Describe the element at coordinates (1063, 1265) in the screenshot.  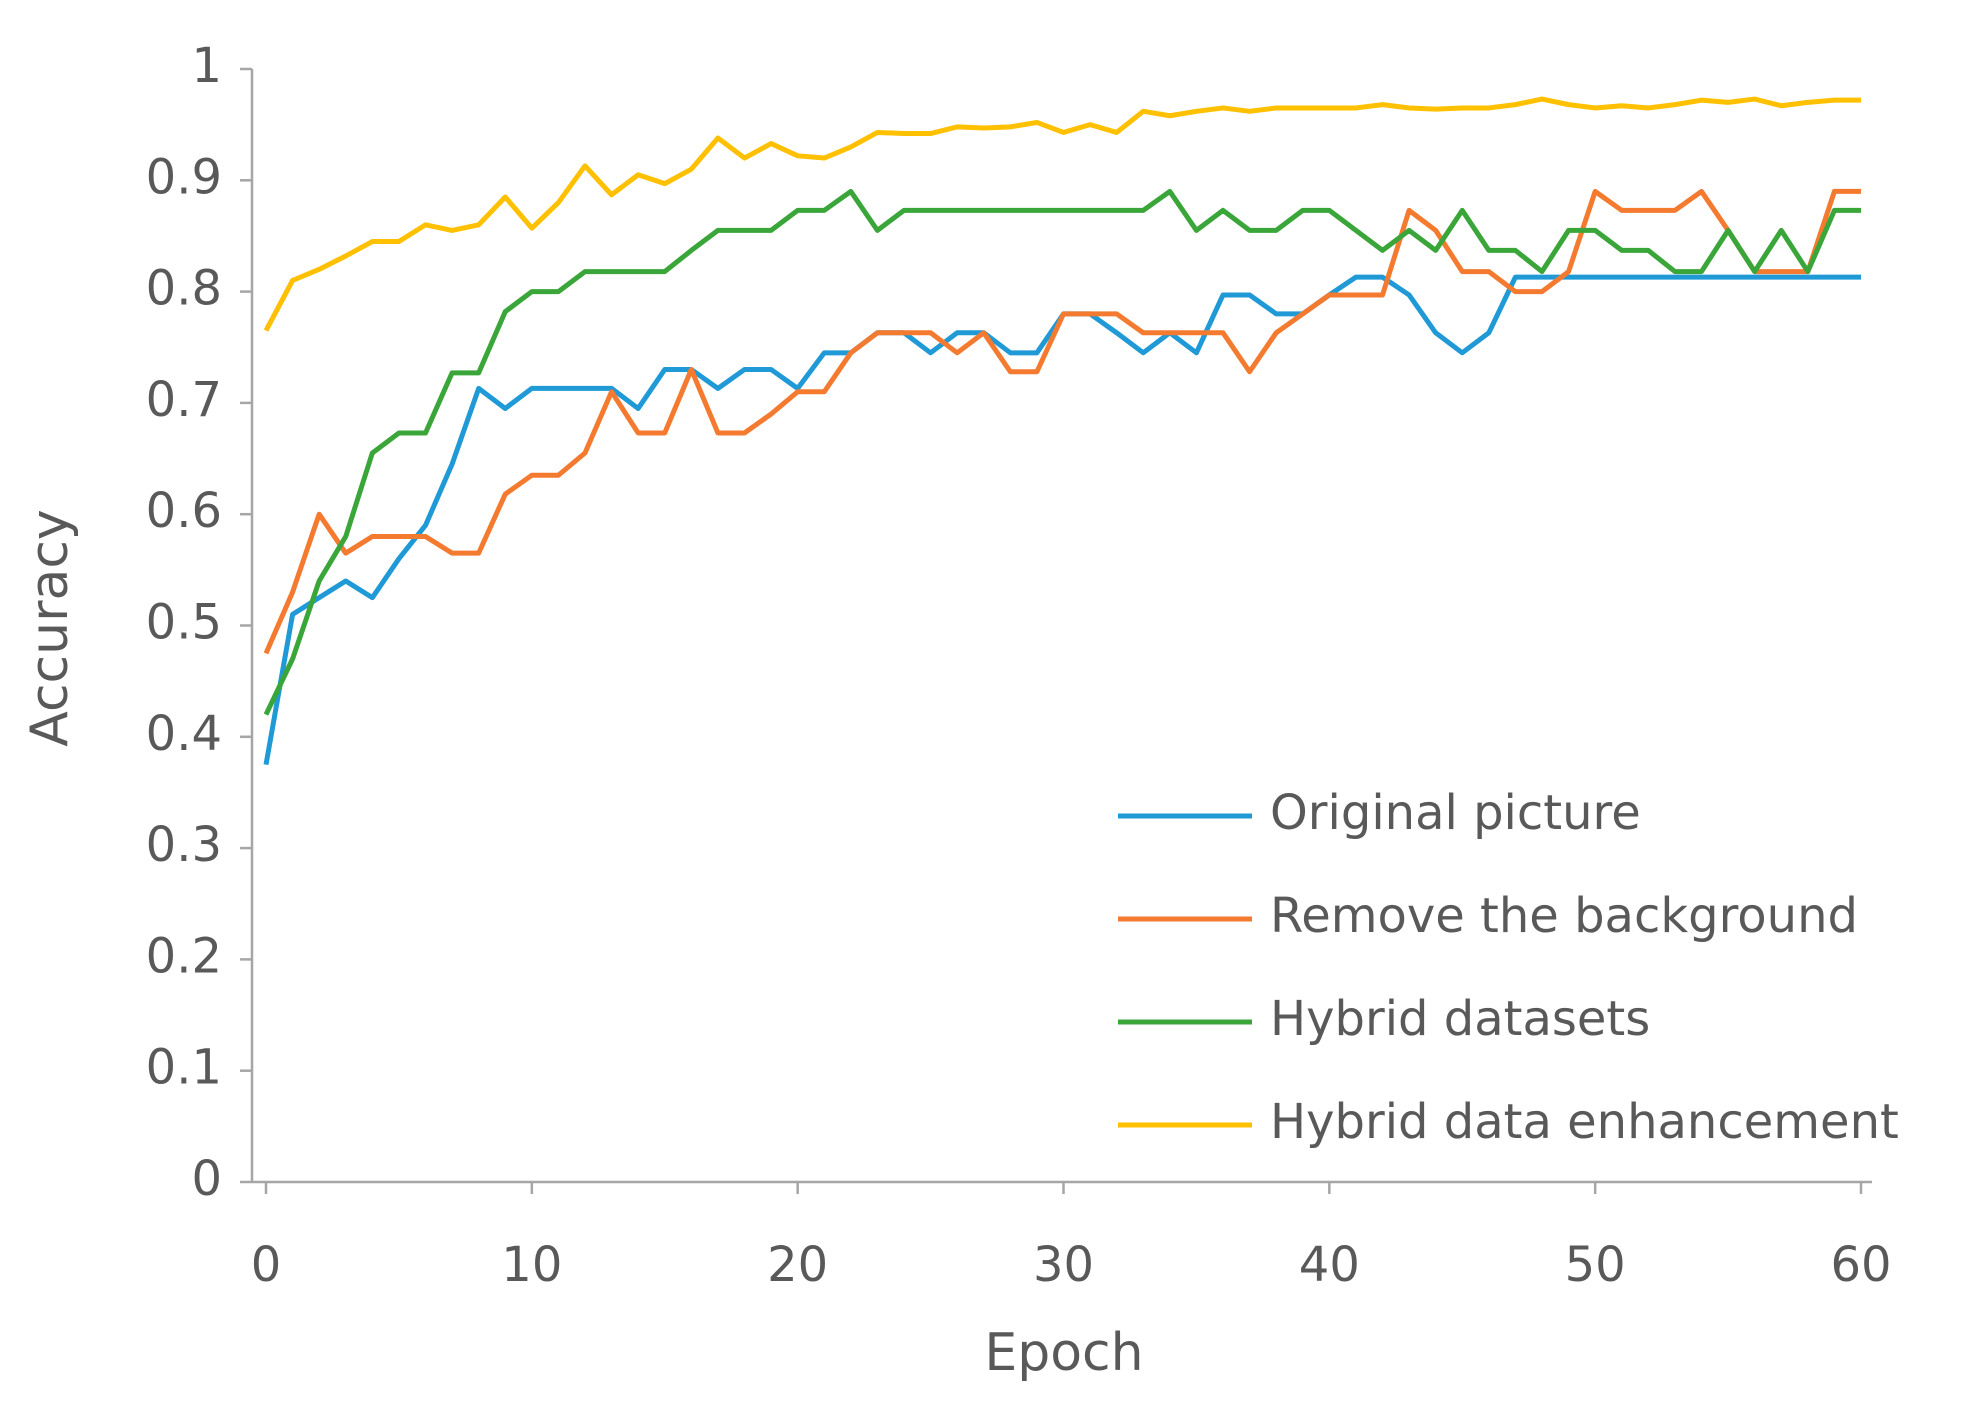
I see `x-tick-label: 30` at that location.